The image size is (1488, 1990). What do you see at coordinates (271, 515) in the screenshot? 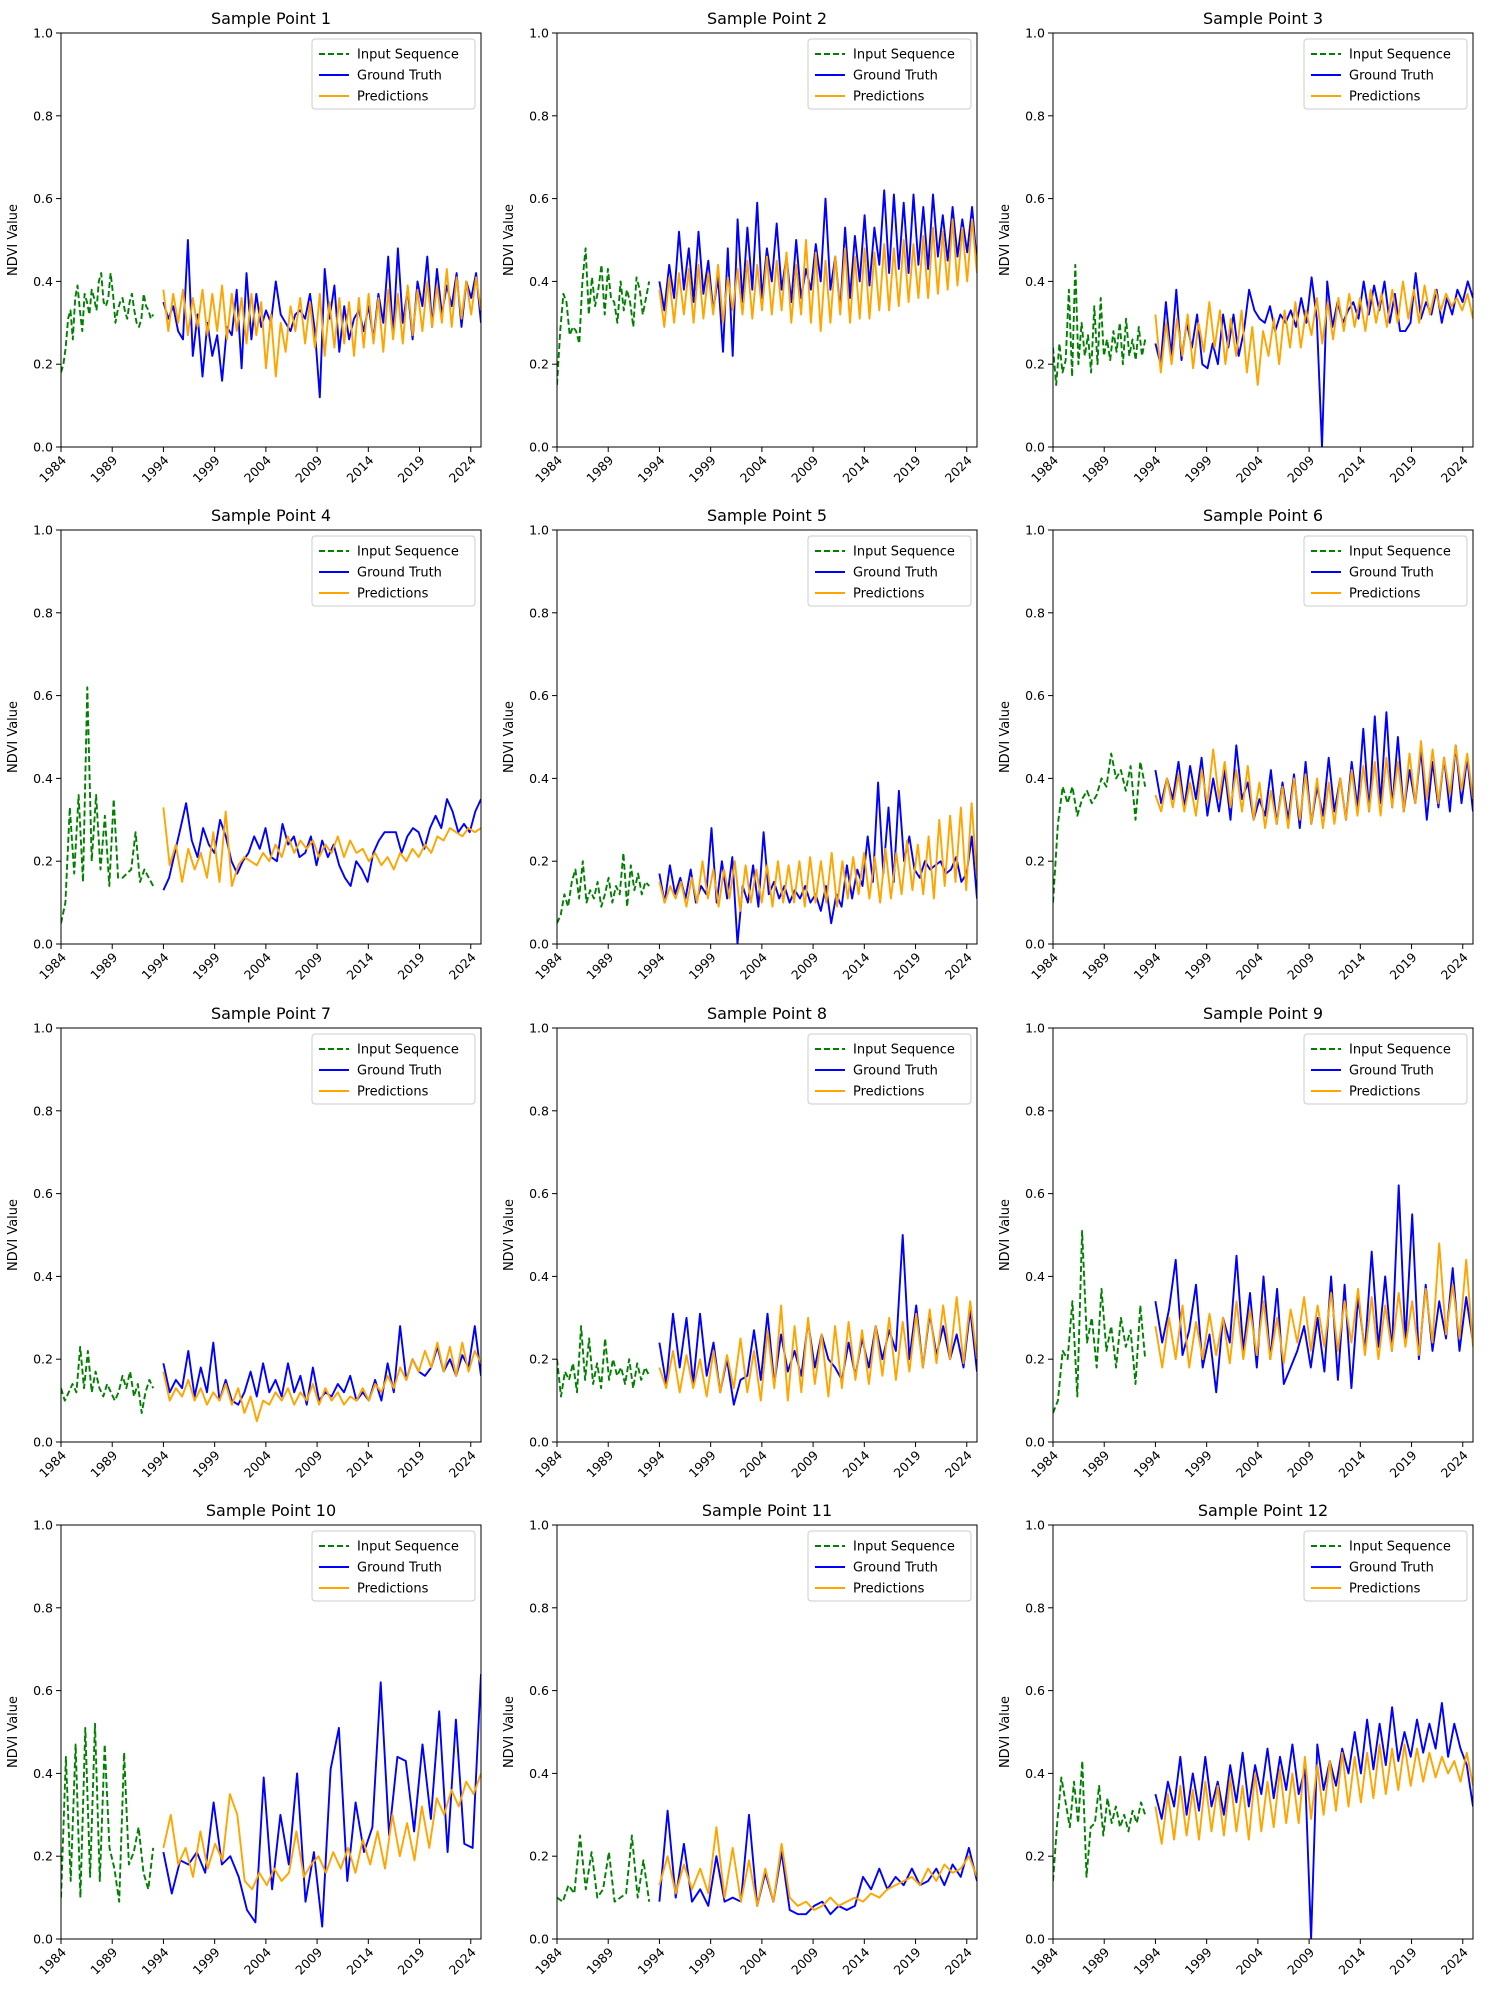
I see `chart-title: Sample Point 4` at bounding box center [271, 515].